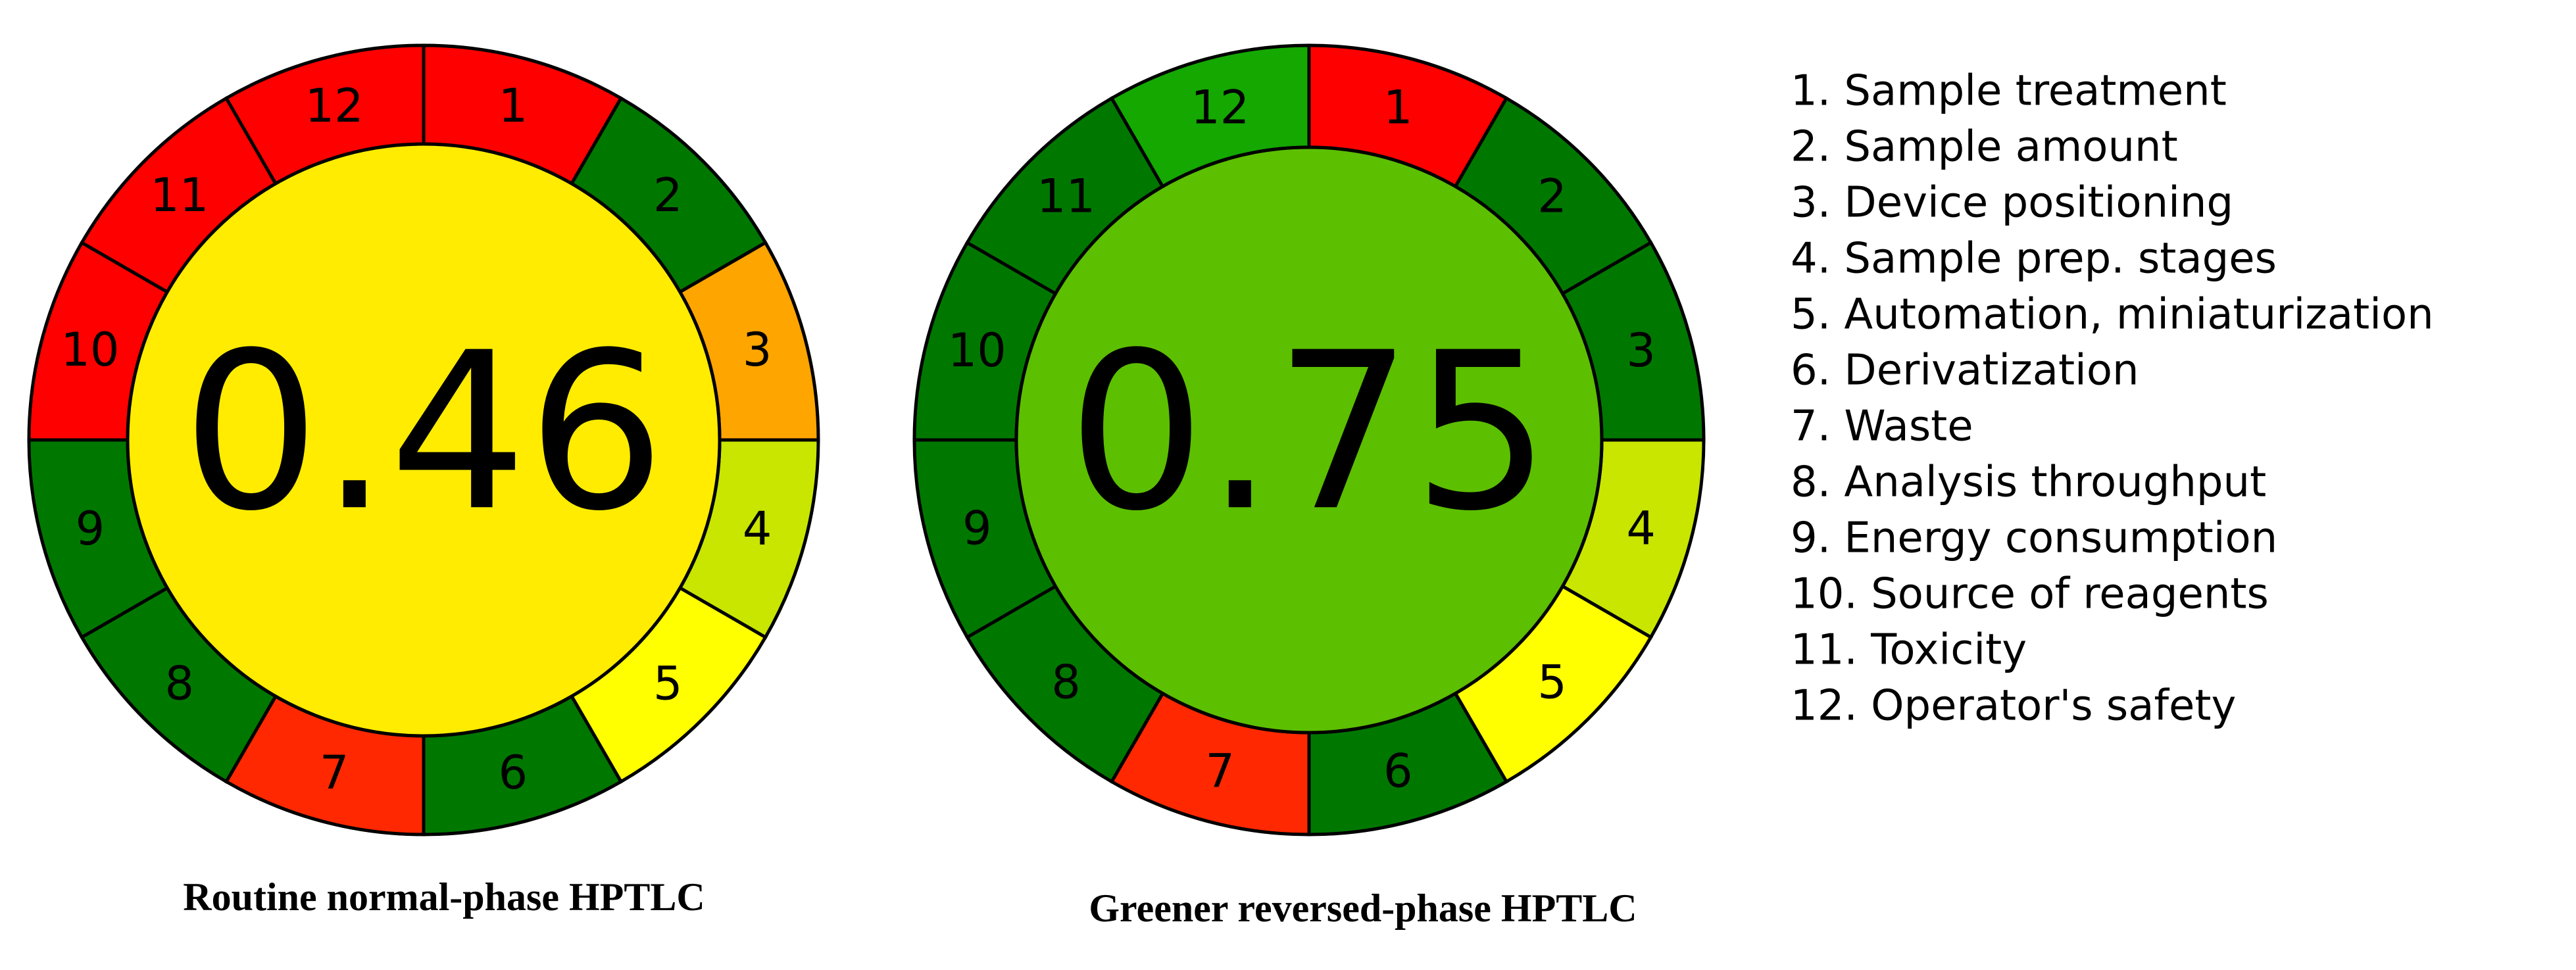 The width and height of the screenshot is (2576, 970). Describe the element at coordinates (1965, 371) in the screenshot. I see `legend-item: 6. Derivatization` at that location.